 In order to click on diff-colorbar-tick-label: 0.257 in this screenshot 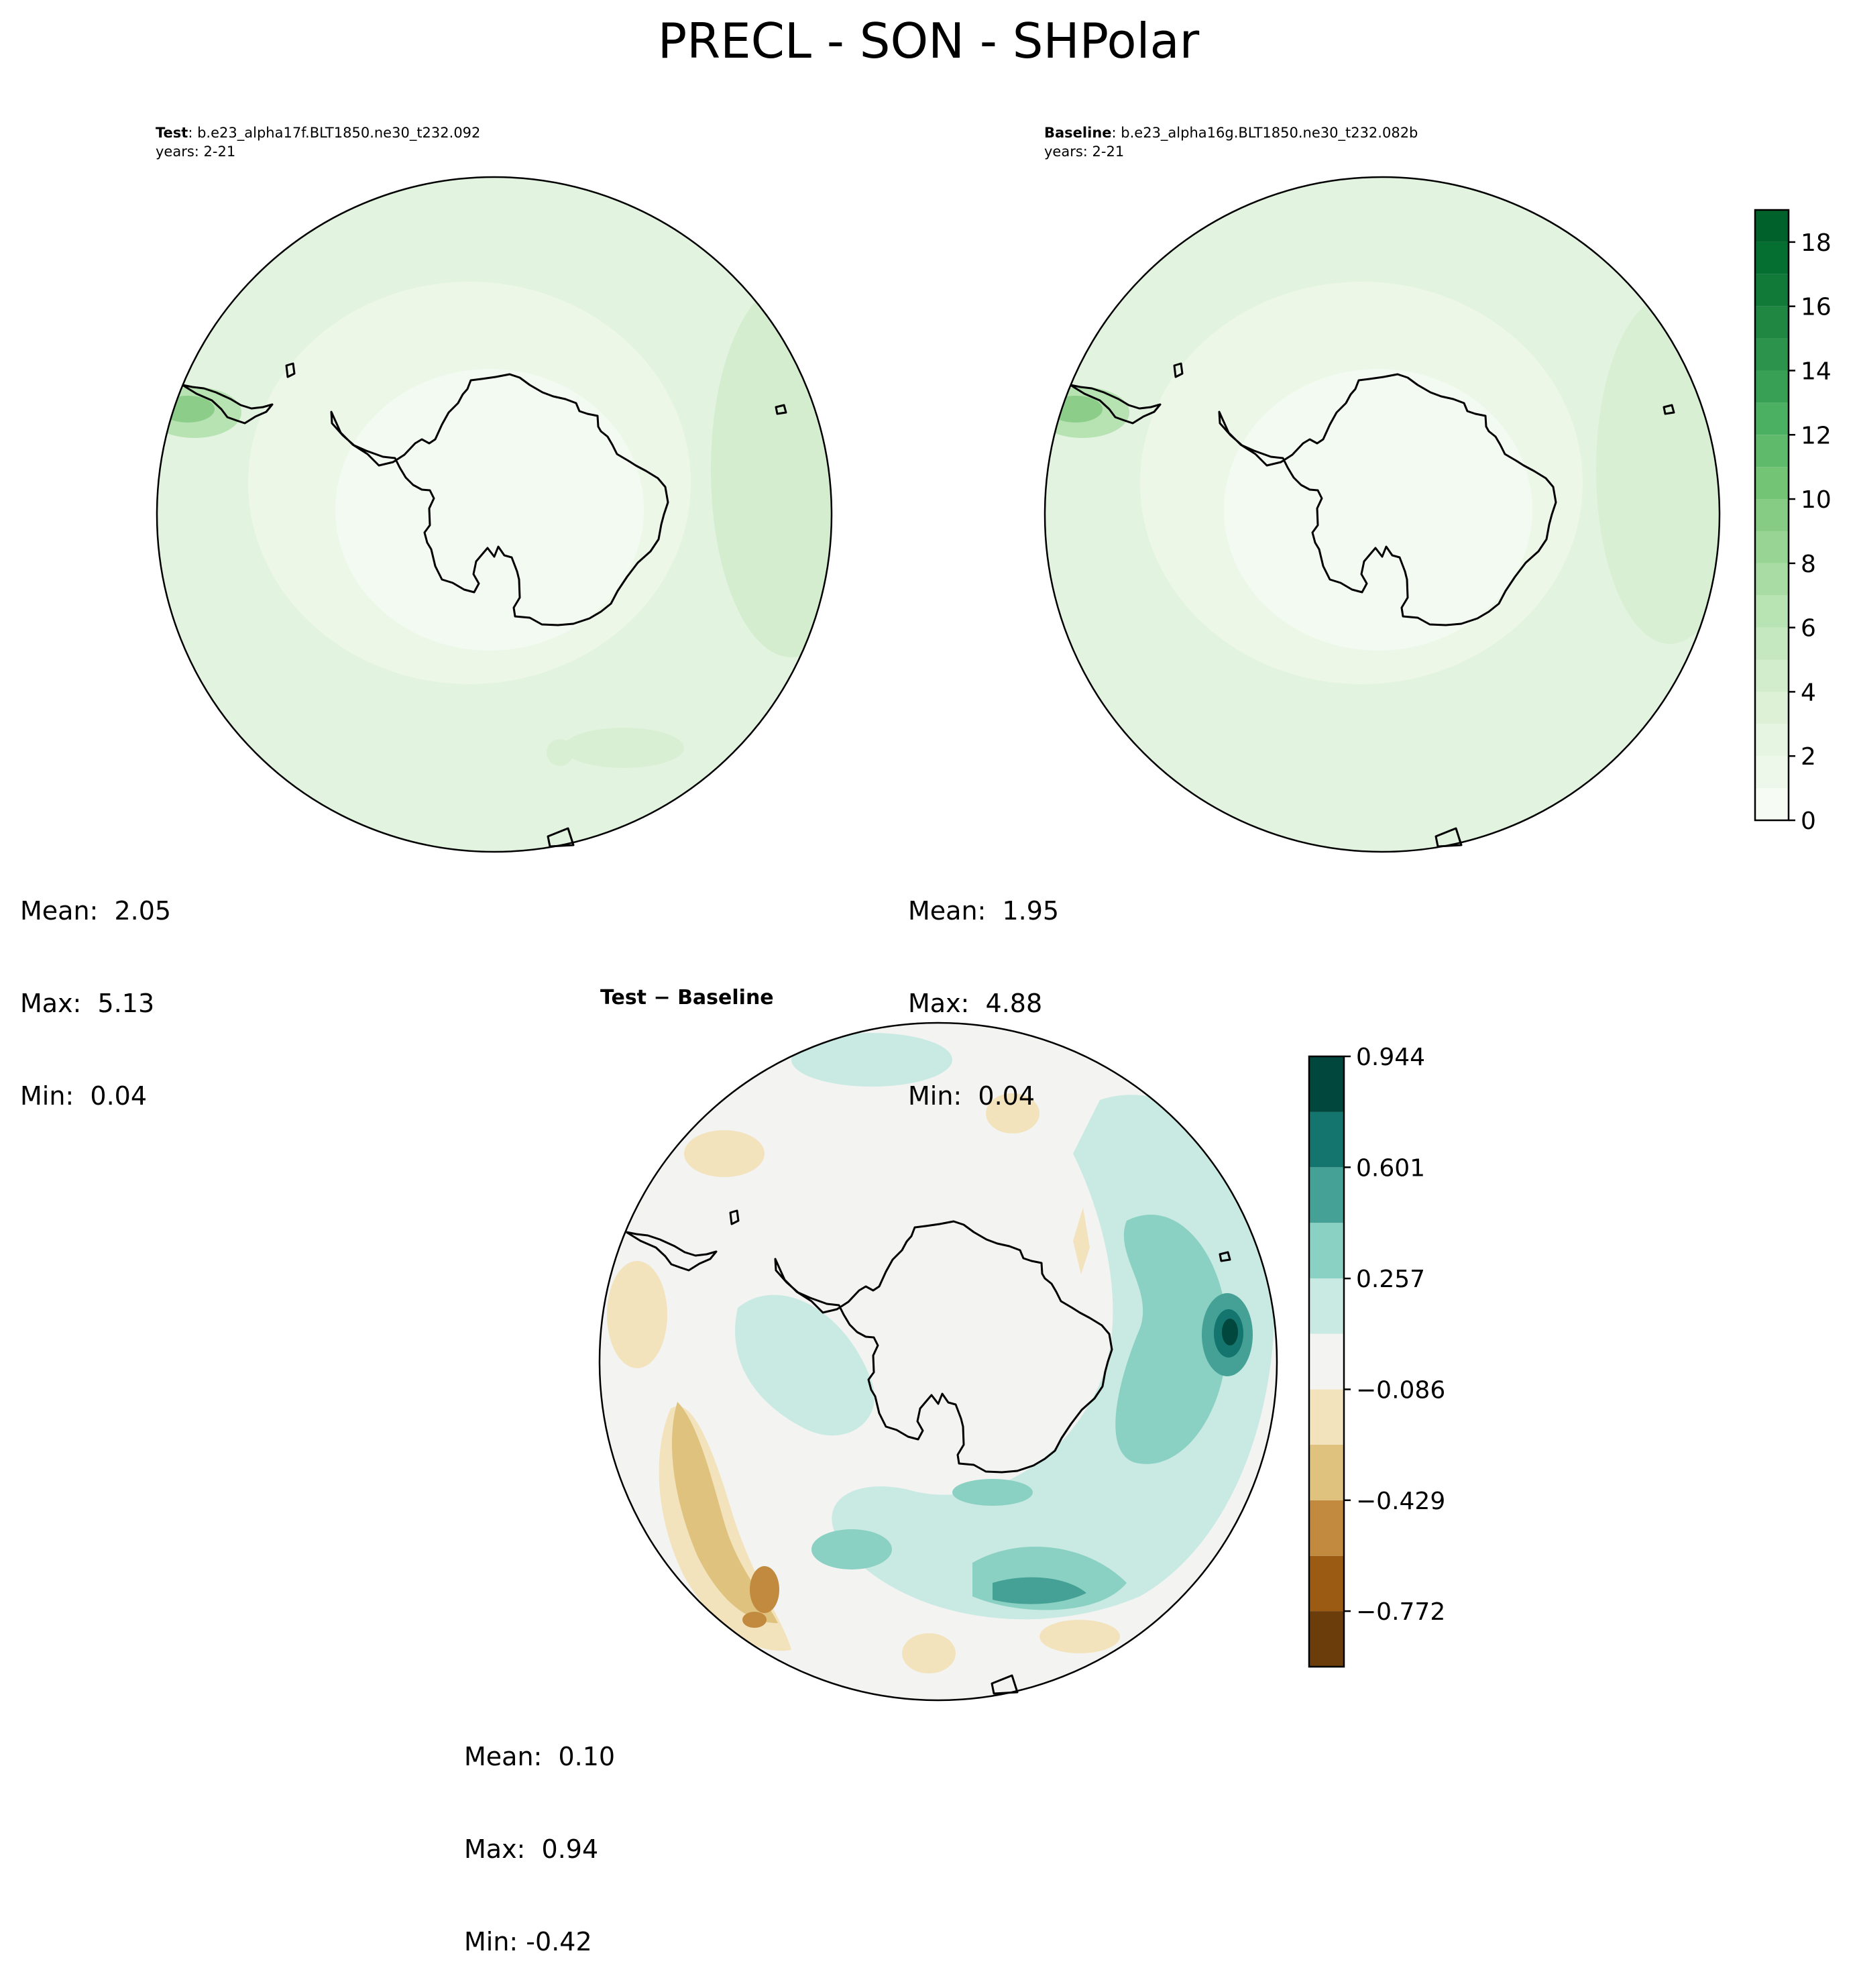, I will do `click(1390, 1279)`.